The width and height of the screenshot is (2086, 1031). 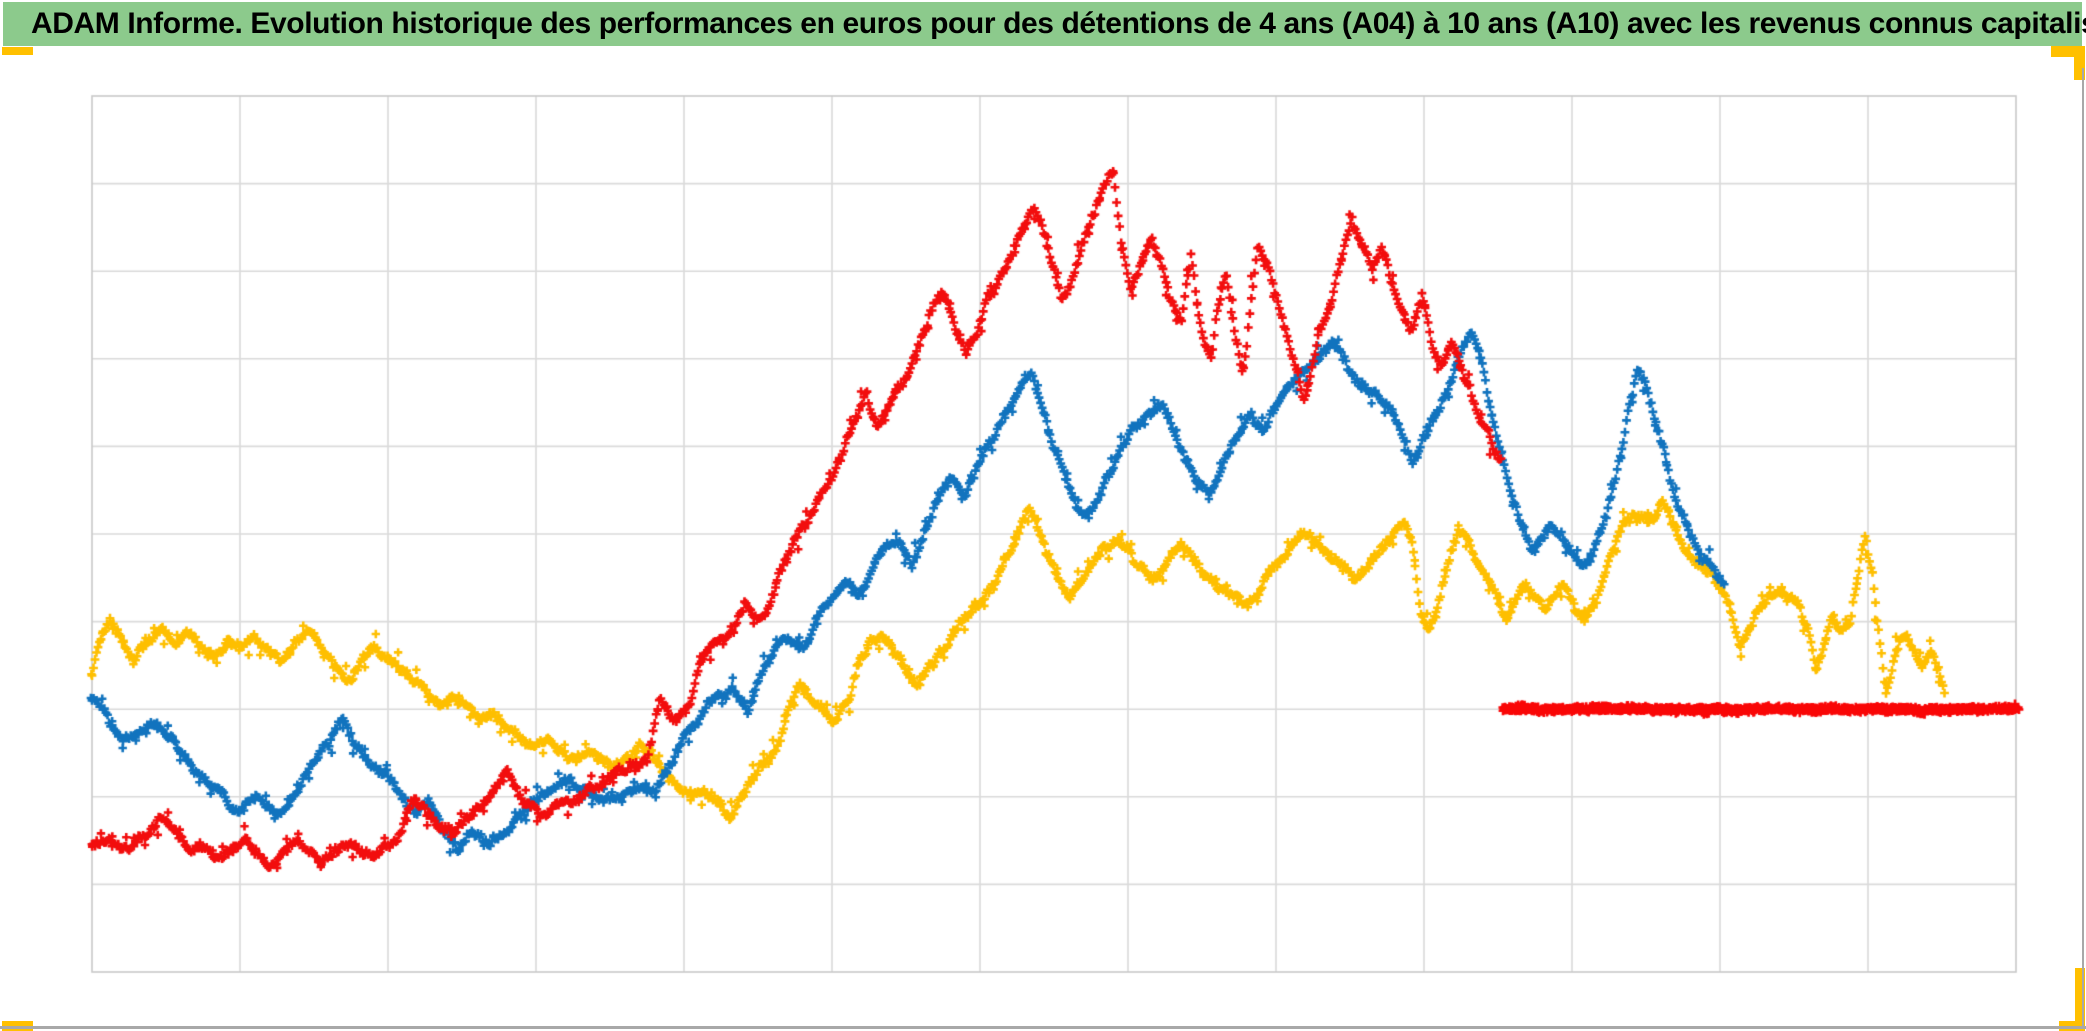 What do you see at coordinates (2083, 547) in the screenshot?
I see `right-edge-divider` at bounding box center [2083, 547].